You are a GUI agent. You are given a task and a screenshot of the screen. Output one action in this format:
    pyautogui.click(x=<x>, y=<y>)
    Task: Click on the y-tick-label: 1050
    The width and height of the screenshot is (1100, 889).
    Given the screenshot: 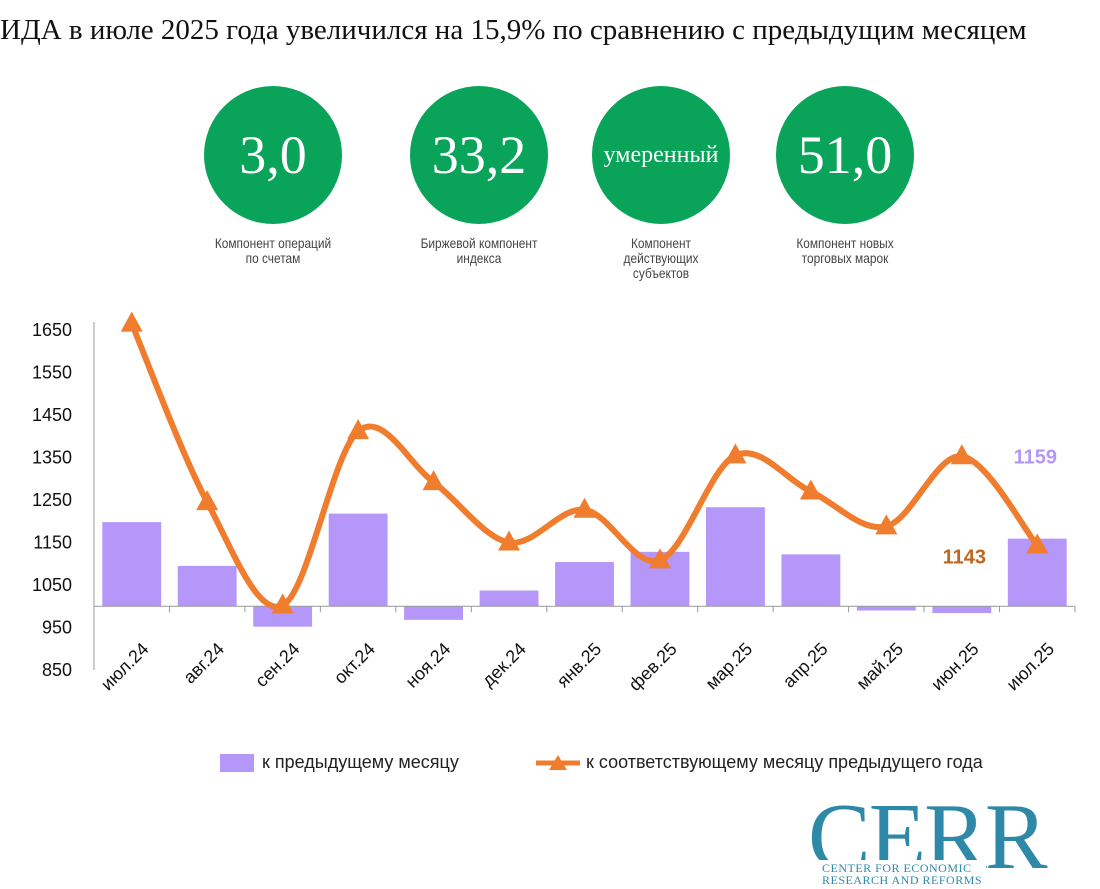 What is the action you would take?
    pyautogui.click(x=52, y=585)
    